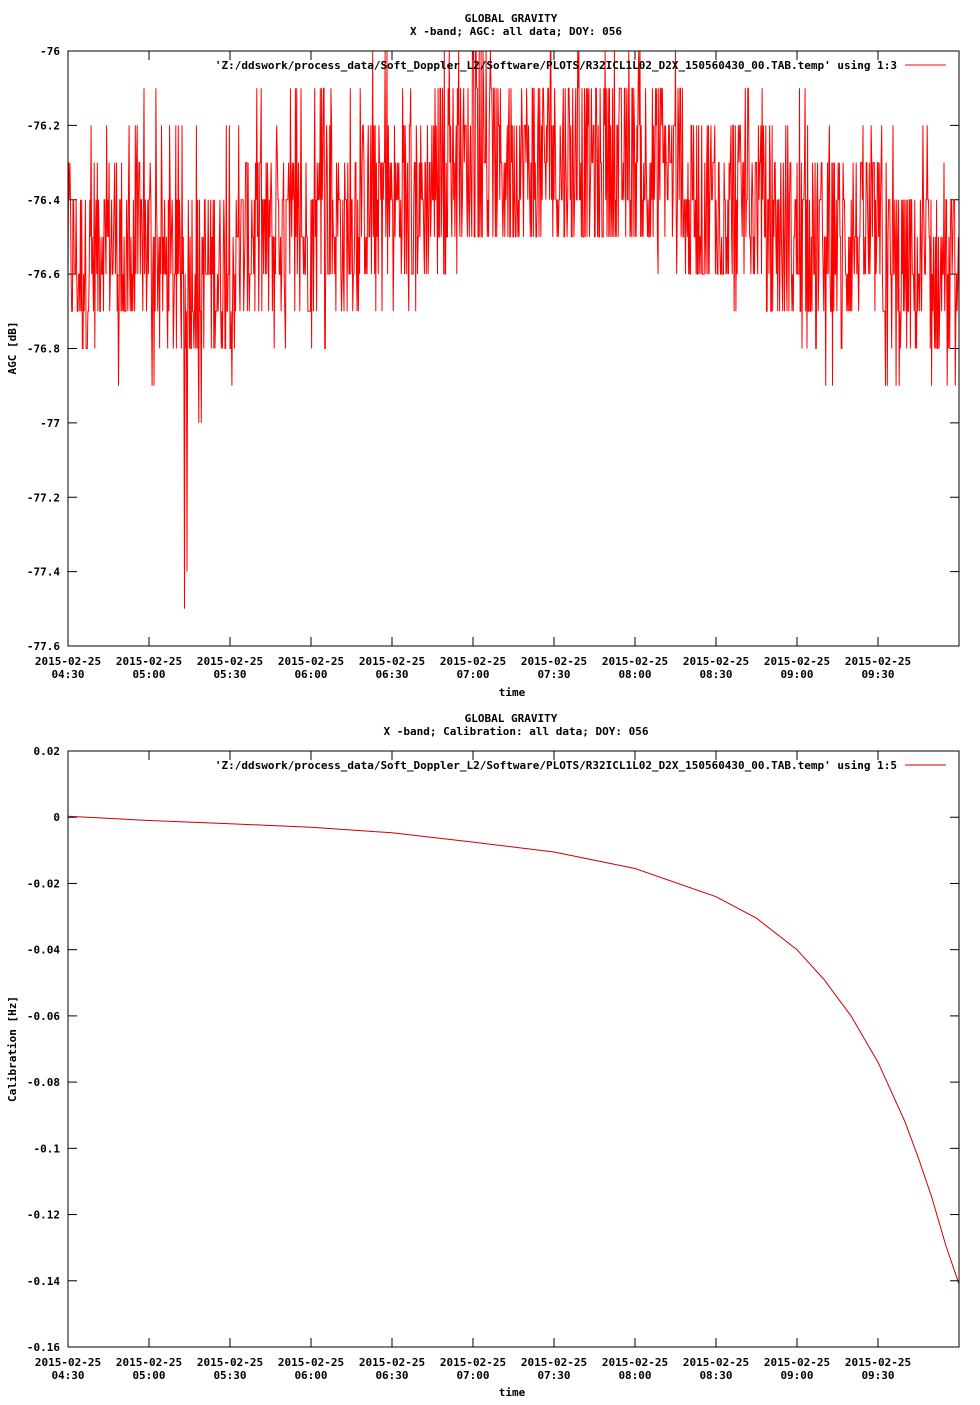  Describe the element at coordinates (511, 718) in the screenshot. I see `calibration-chart-title: GLOBAL GRAVITY` at that location.